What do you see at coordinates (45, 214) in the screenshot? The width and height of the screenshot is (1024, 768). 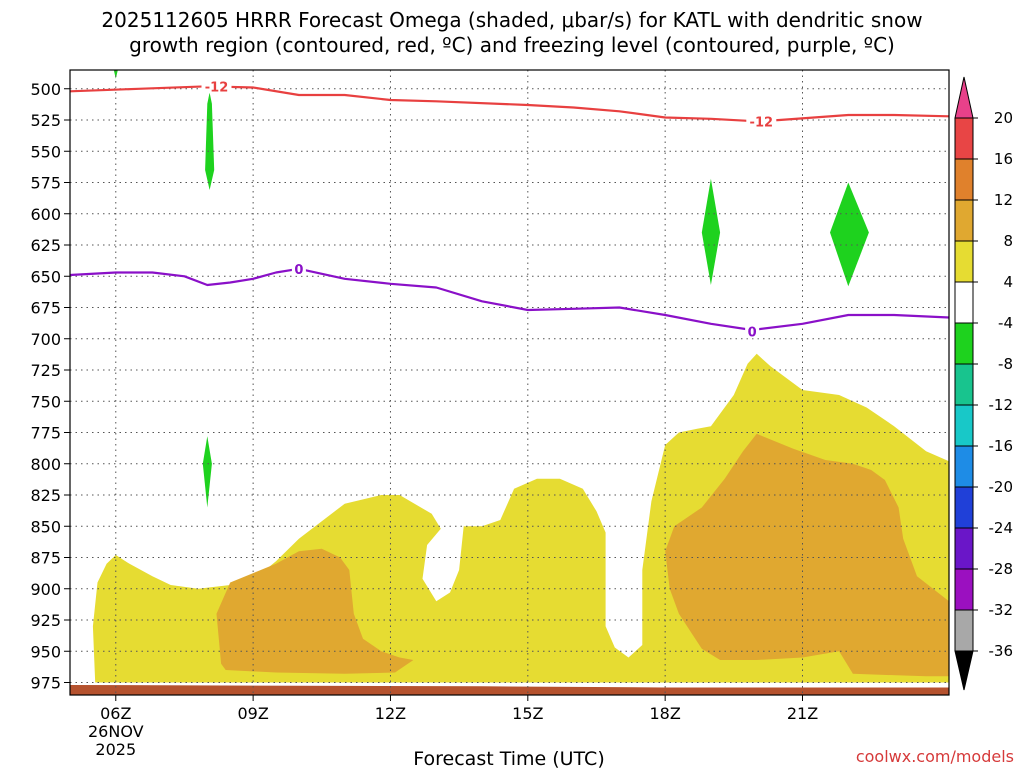 I see `y-tick-label-600: 600` at bounding box center [45, 214].